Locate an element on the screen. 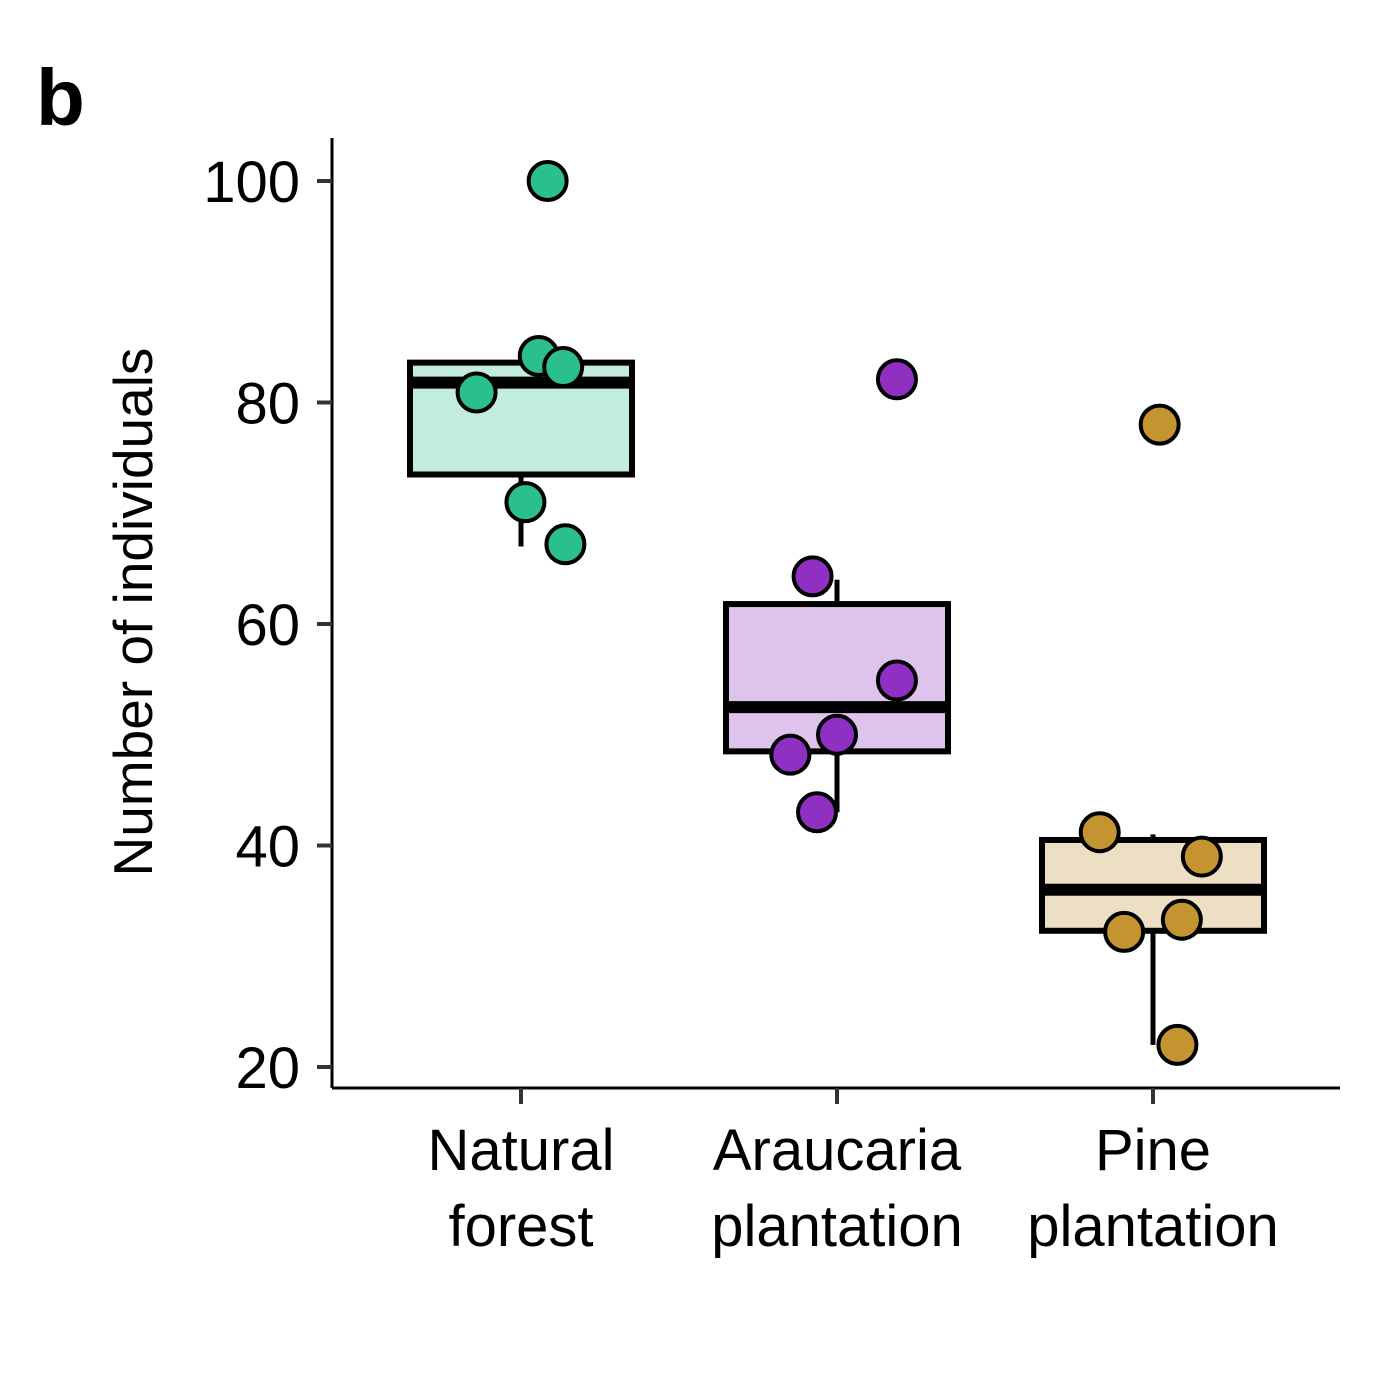  y-tick-label-60: 60 is located at coordinates (267, 625).